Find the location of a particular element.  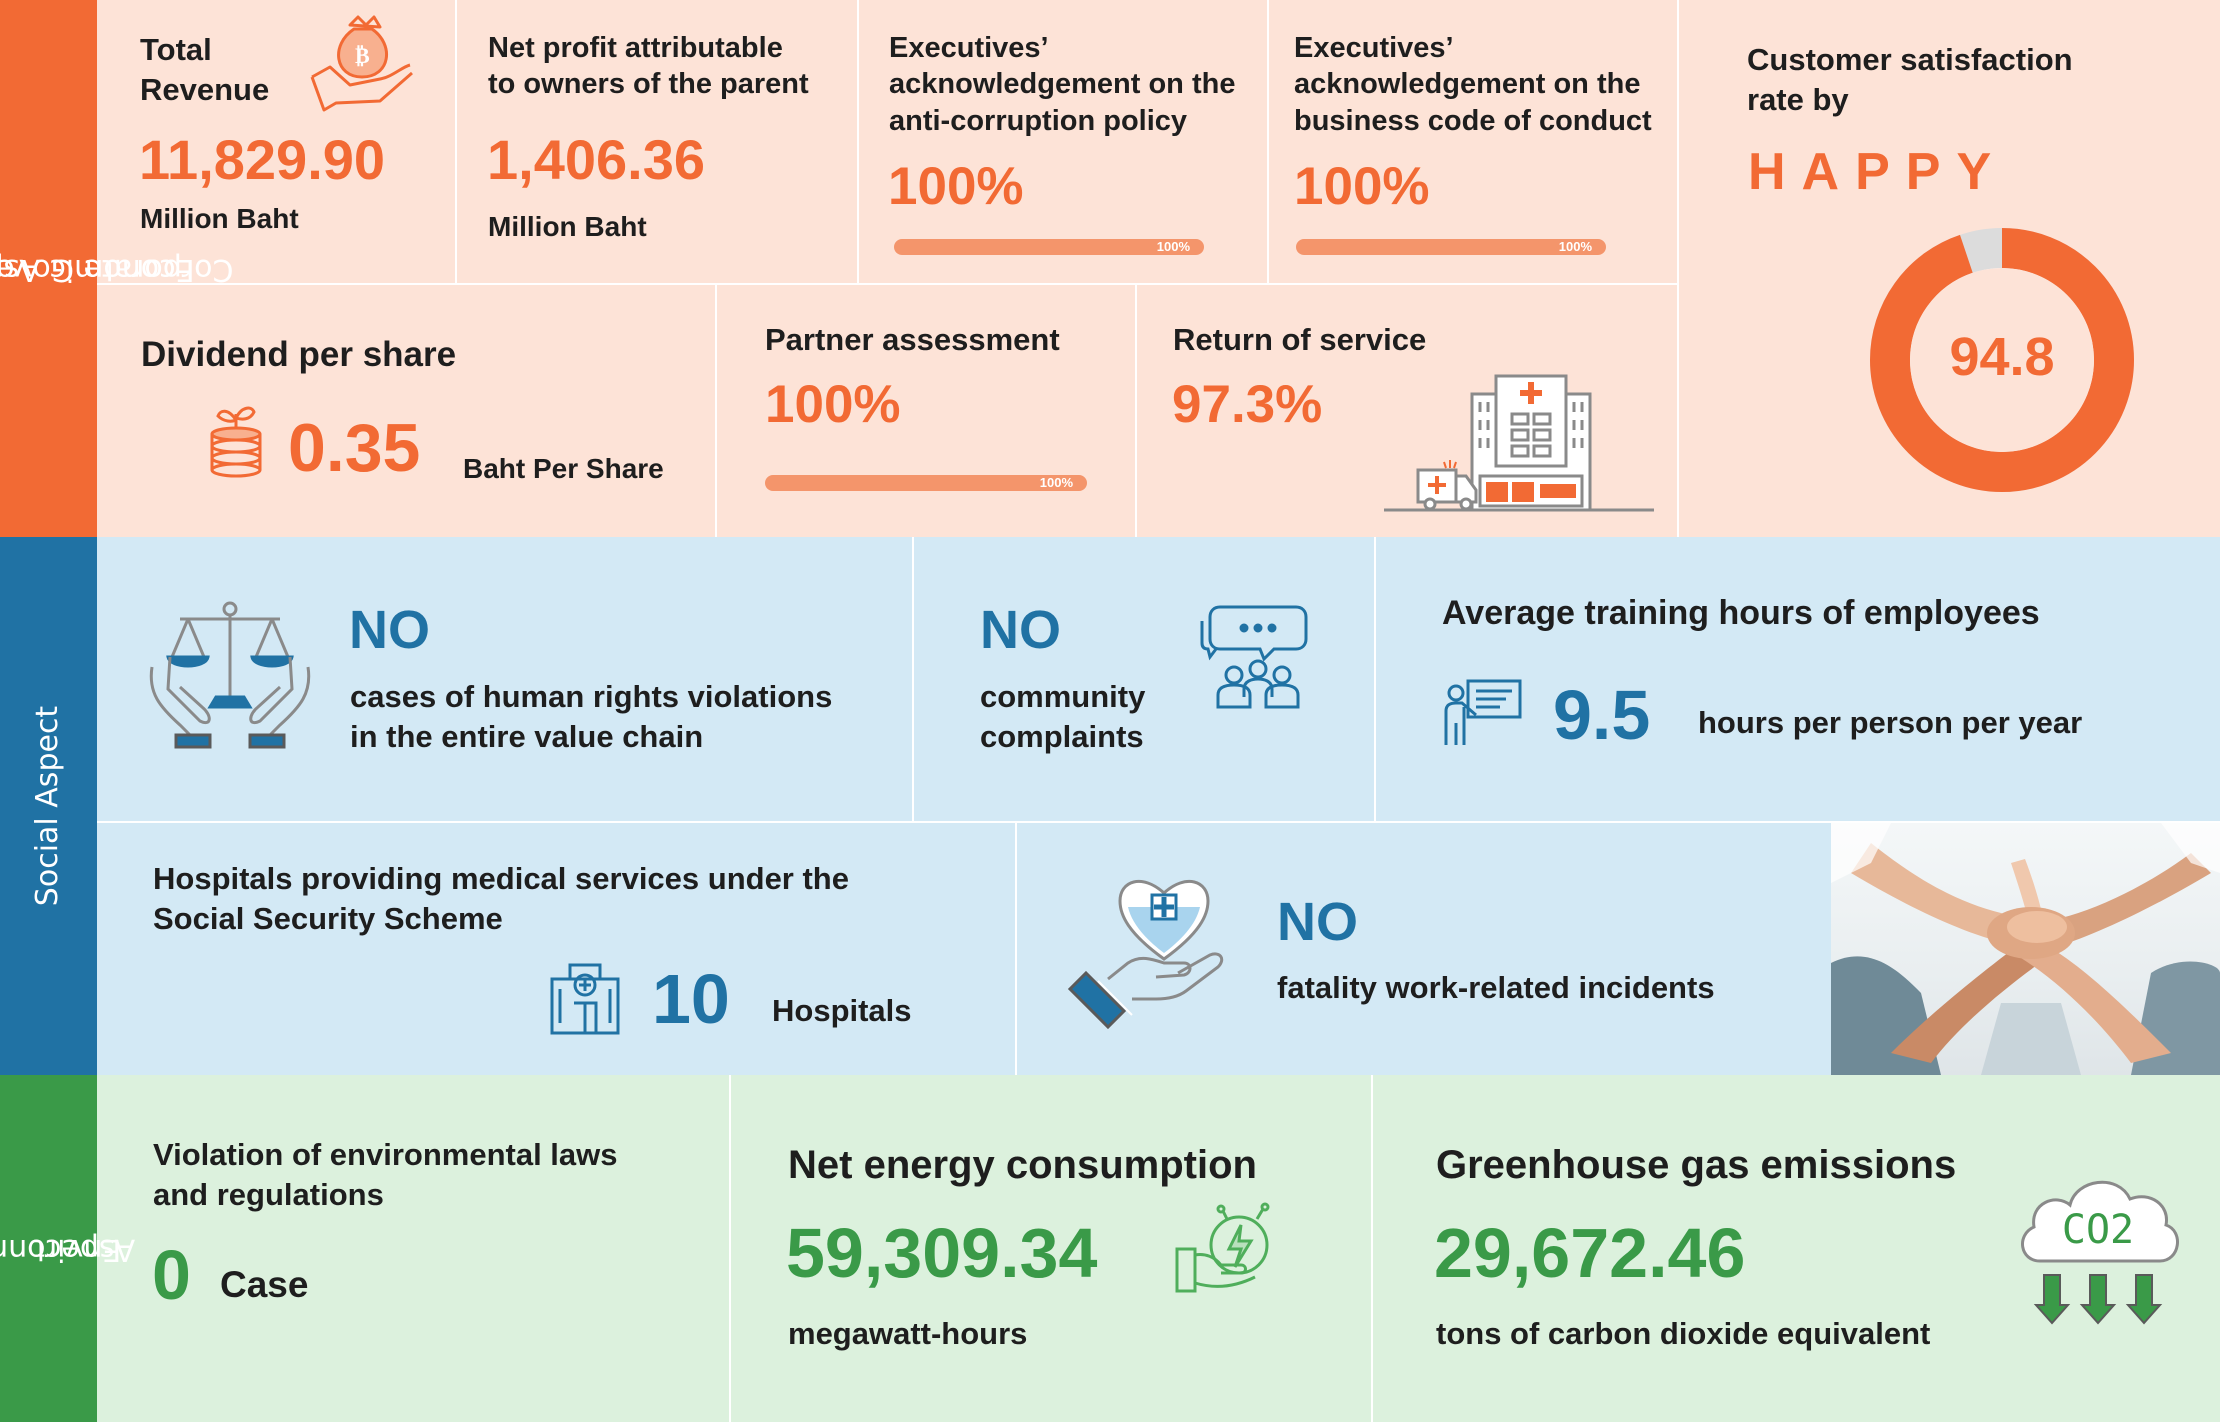

coin-stack-plant-icon is located at coordinates (236, 442).